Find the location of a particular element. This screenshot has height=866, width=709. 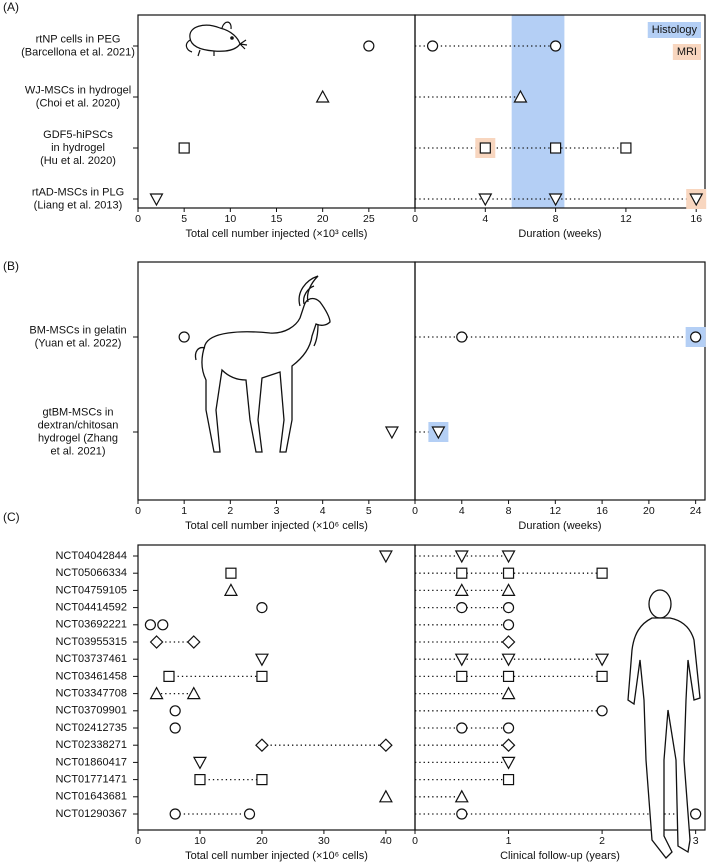

row-label: NCT04759105 is located at coordinates (91, 590).